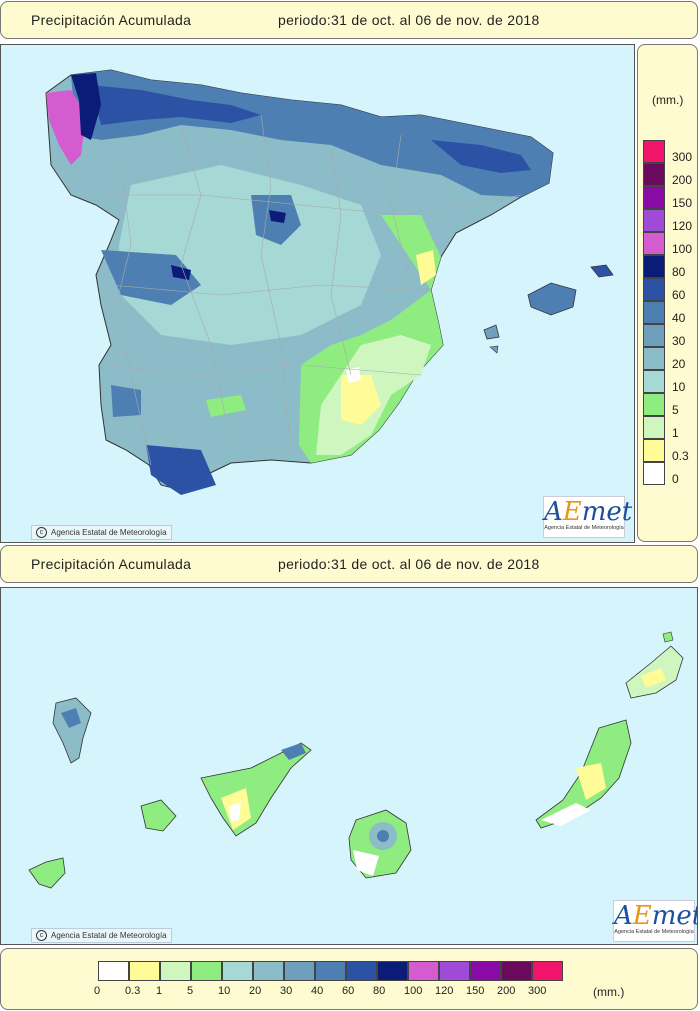  What do you see at coordinates (494, 349) in the screenshot?
I see `formentera` at bounding box center [494, 349].